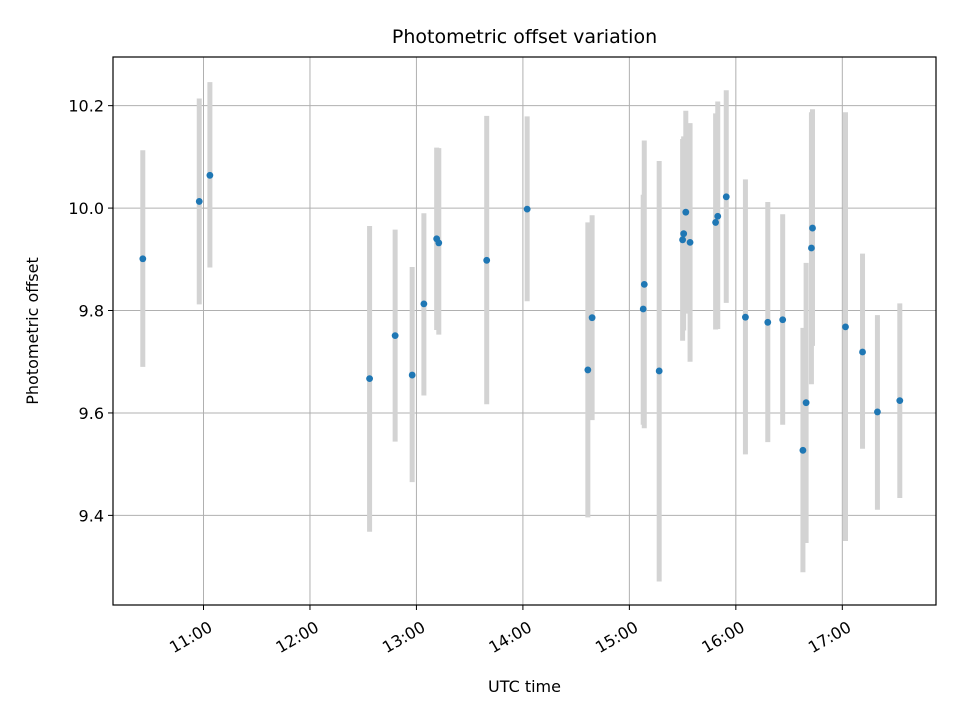  What do you see at coordinates (32, 331) in the screenshot?
I see `y-axis-label: Photometric offset` at bounding box center [32, 331].